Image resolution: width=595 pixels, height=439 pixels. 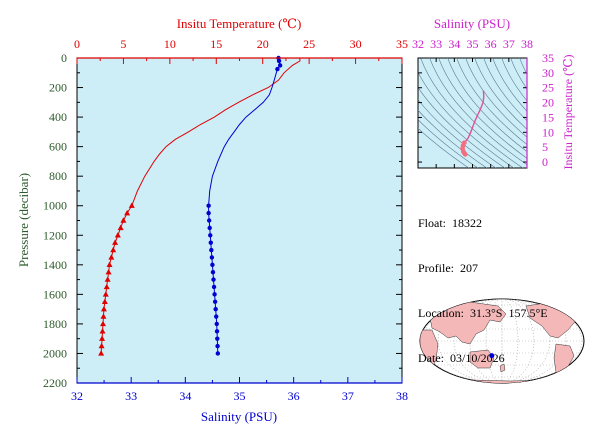 I want to click on salinity-tick-label: 33, so click(x=131, y=396).